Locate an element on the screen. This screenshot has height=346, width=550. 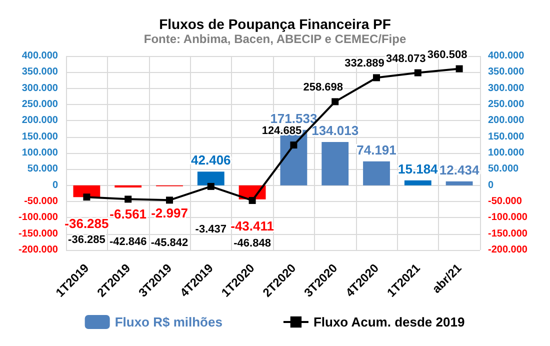
y-tick-label: 400.000 is located at coordinates (40, 56).